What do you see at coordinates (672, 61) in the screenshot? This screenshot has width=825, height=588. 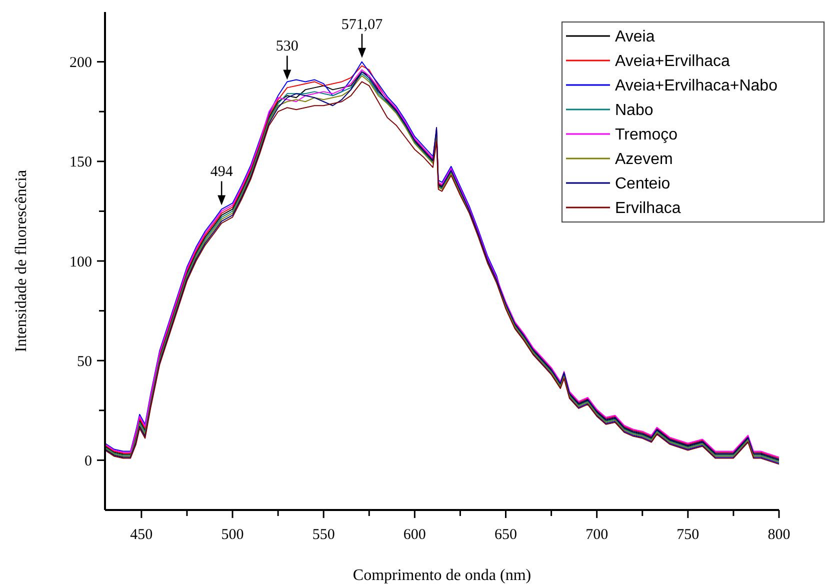 I see `legend-label: Aveia+Ervilhaca` at bounding box center [672, 61].